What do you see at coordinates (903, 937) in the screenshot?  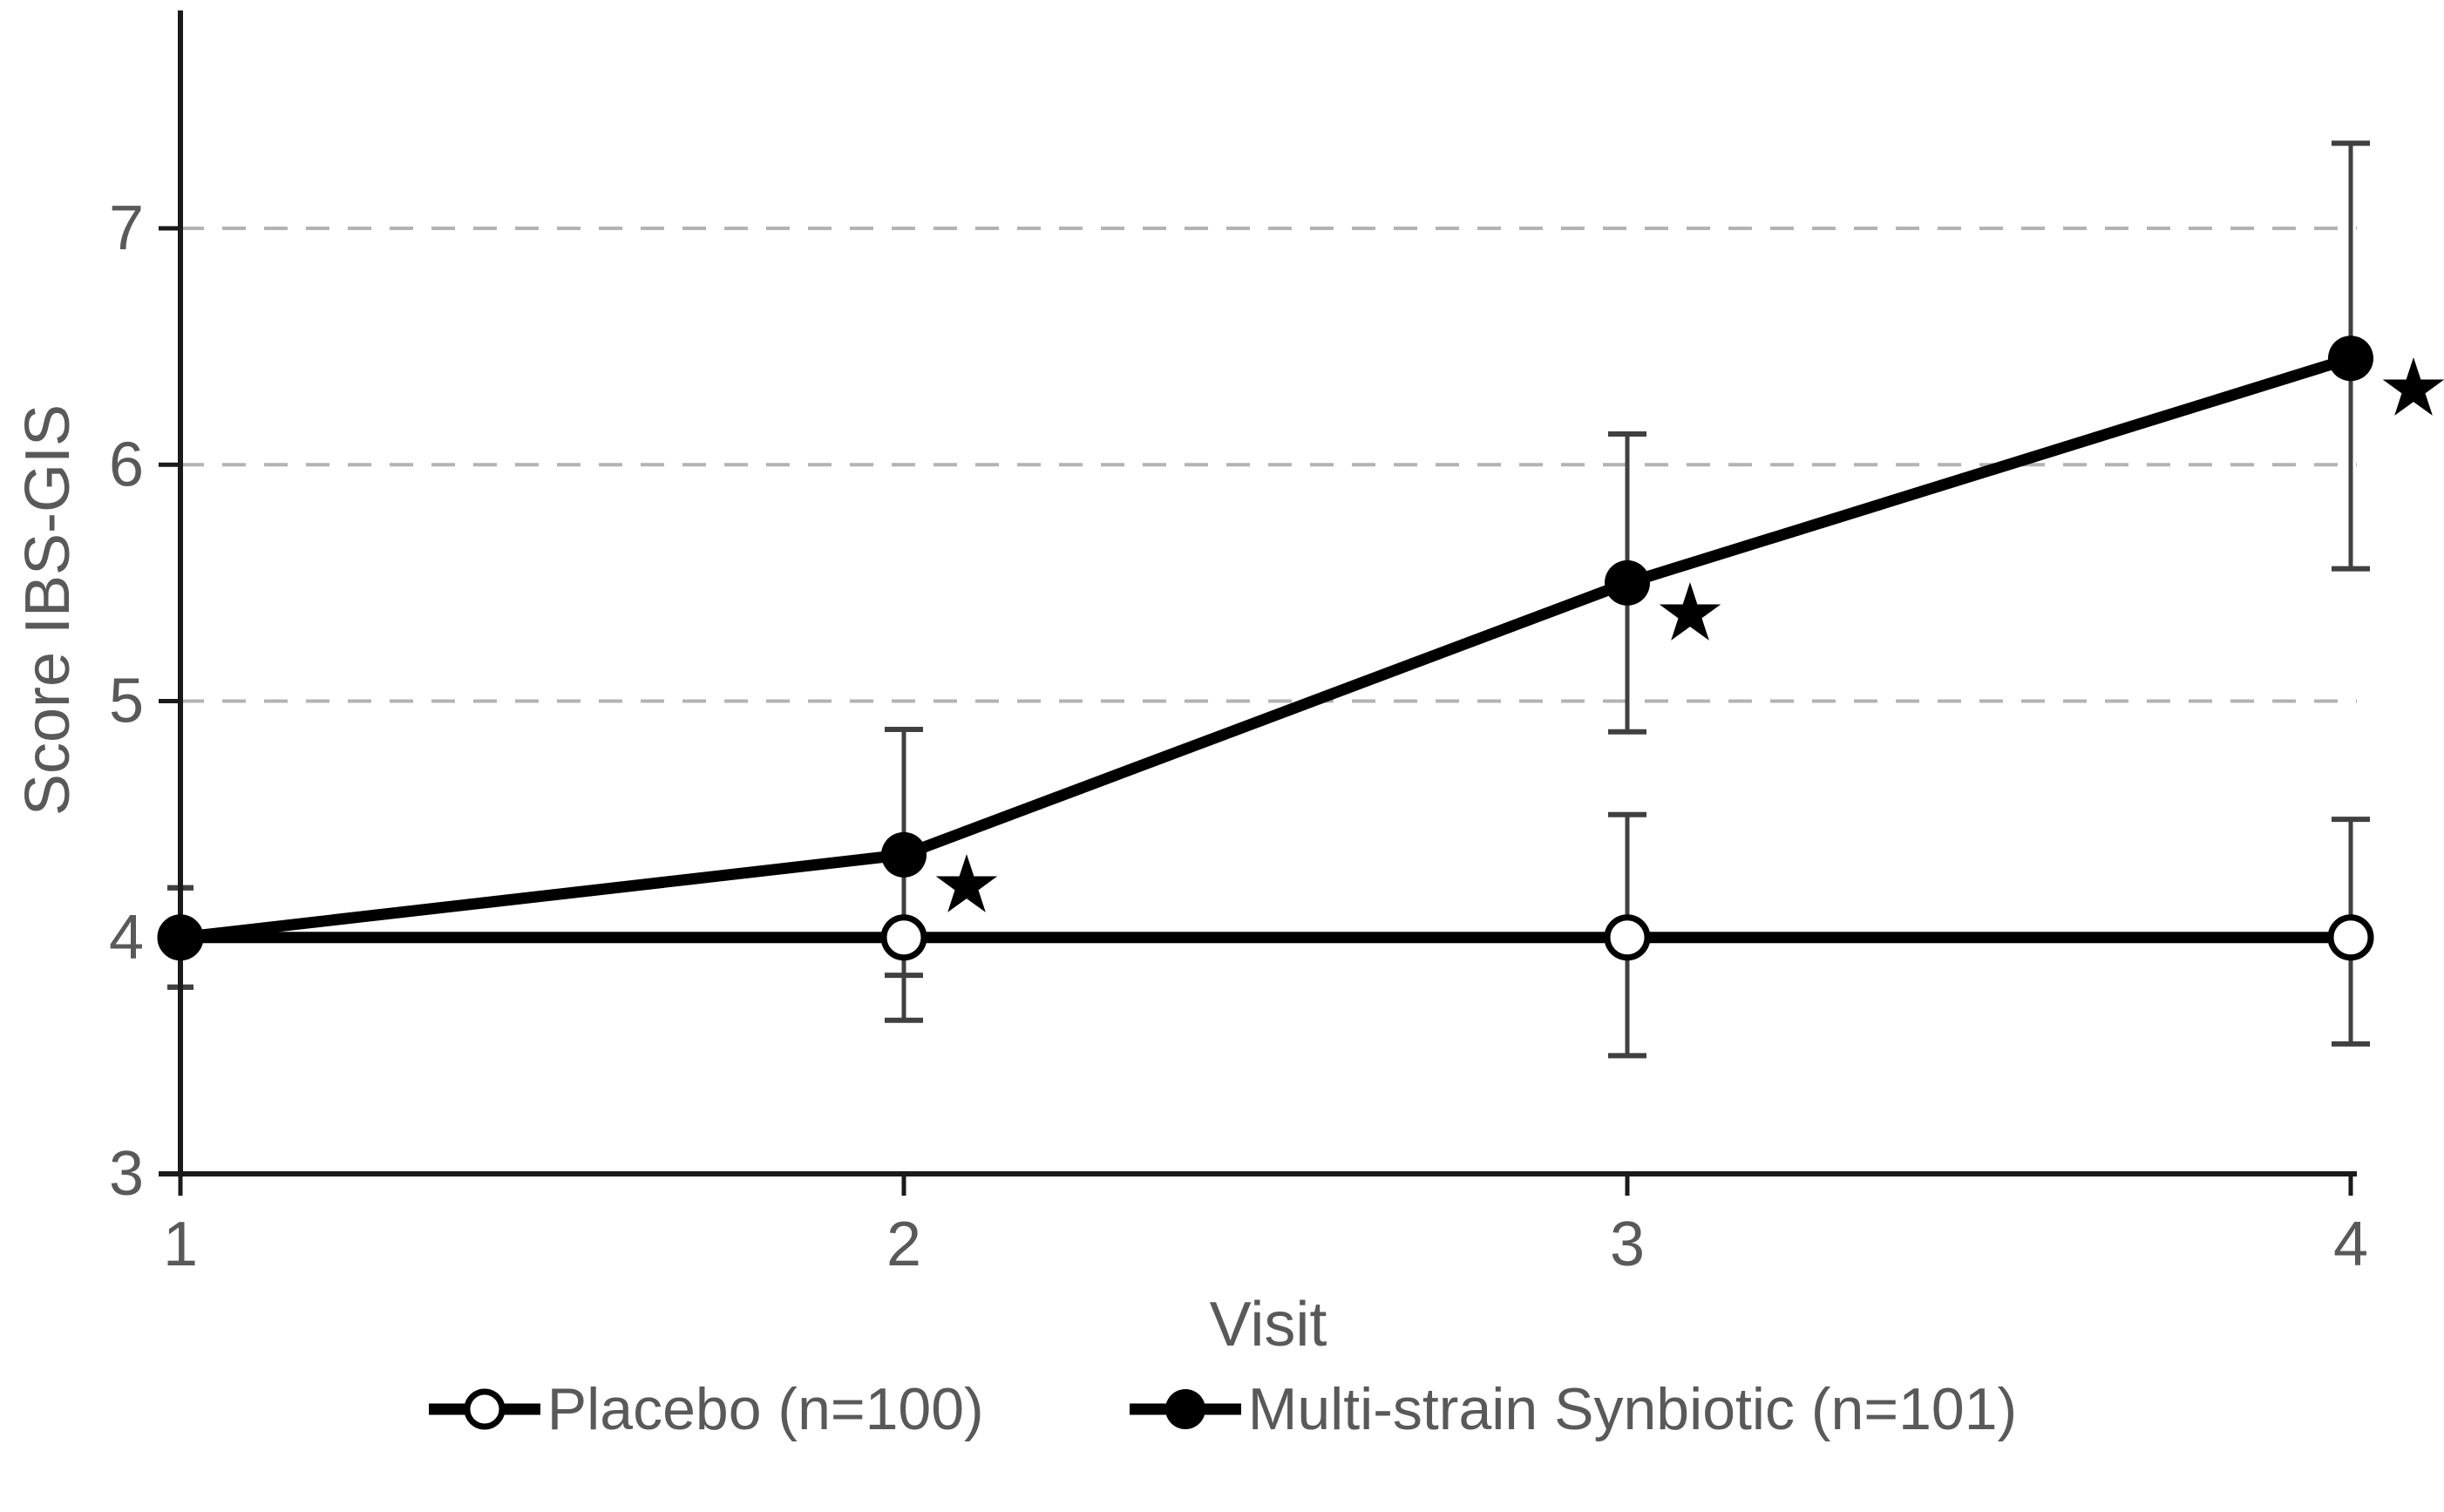 I see `data-point-0-visit2` at bounding box center [903, 937].